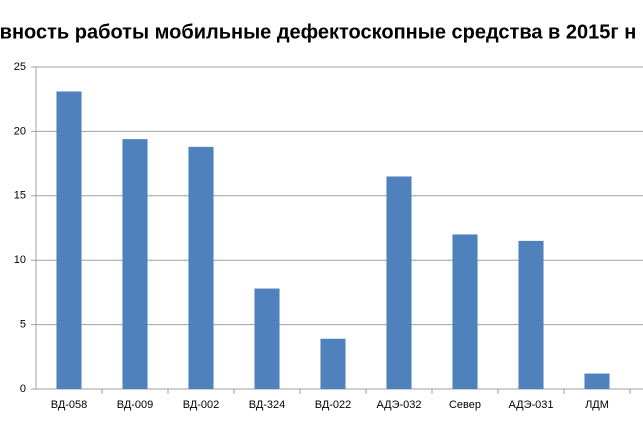  Describe the element at coordinates (465, 405) in the screenshot. I see `x-tick-label: Север` at that location.